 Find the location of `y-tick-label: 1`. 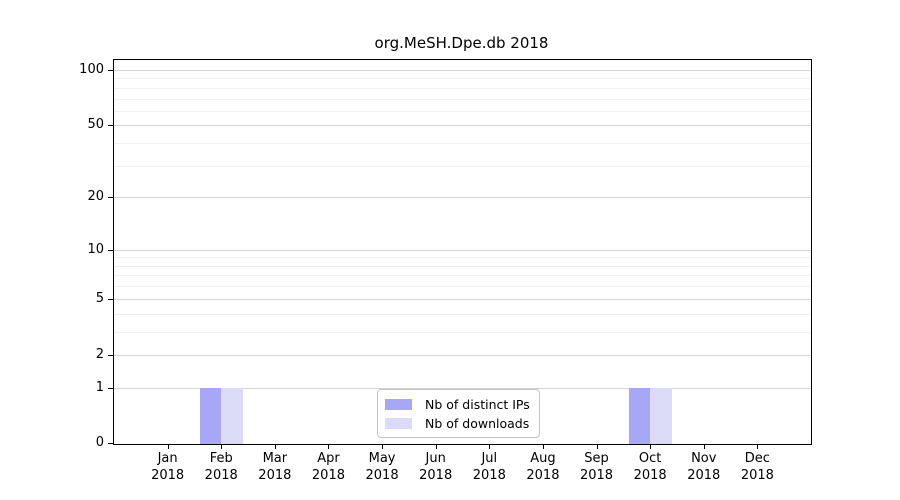

y-tick-label: 1 is located at coordinates (99, 387).